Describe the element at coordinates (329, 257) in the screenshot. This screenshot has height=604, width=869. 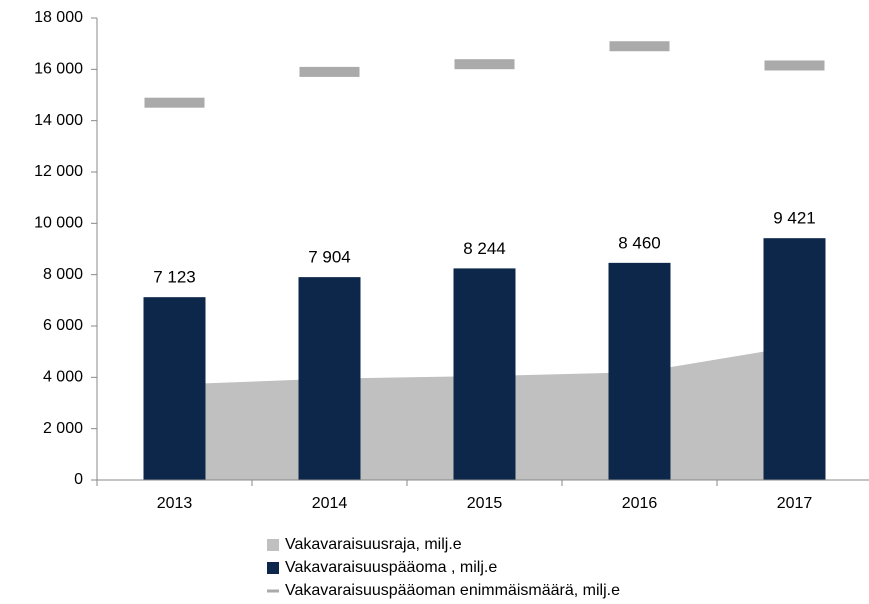
I see `data-label: 7 904` at that location.